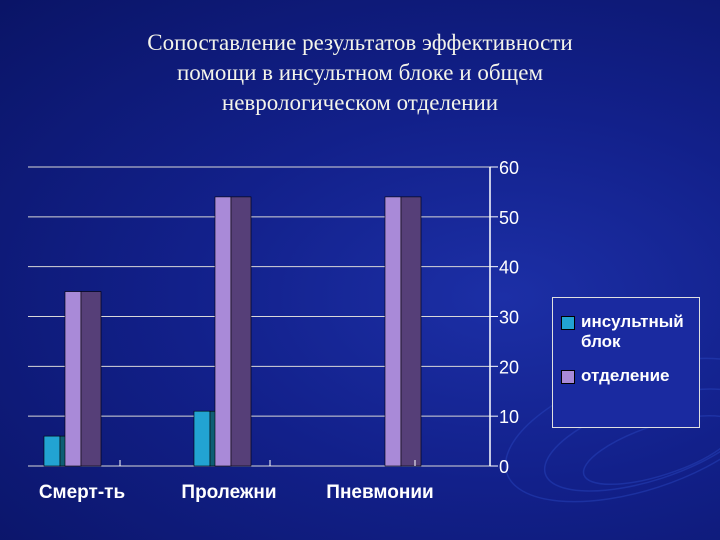 The width and height of the screenshot is (720, 540). I want to click on legend-item-series-1: инсультный блок, so click(630, 332).